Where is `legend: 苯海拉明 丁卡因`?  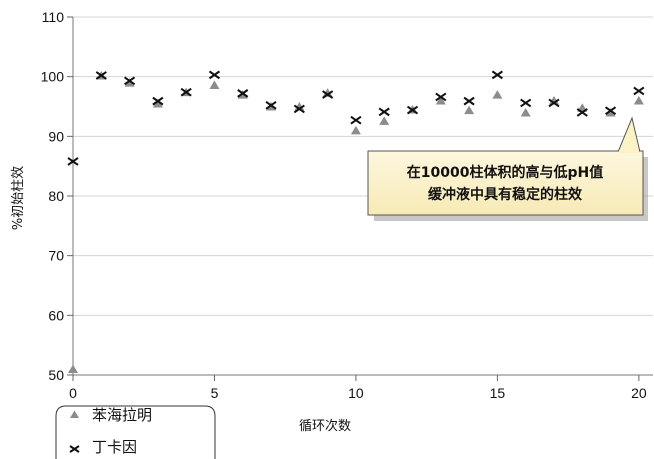 legend: 苯海拉明 丁卡因 is located at coordinates (135, 432).